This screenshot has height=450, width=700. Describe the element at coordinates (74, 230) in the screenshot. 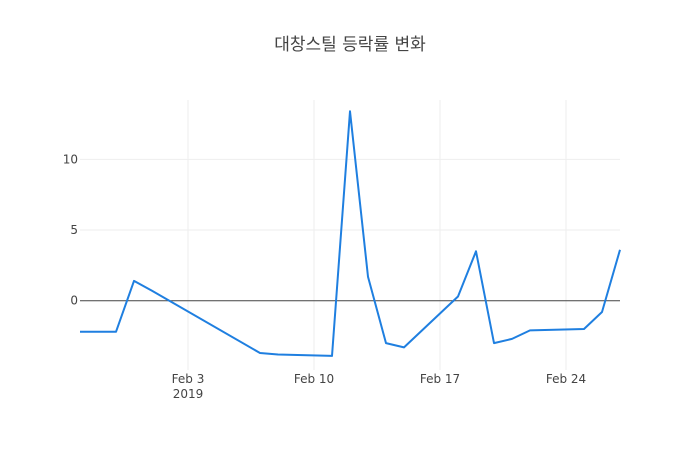

I see `y-tick-label: 5` at that location.